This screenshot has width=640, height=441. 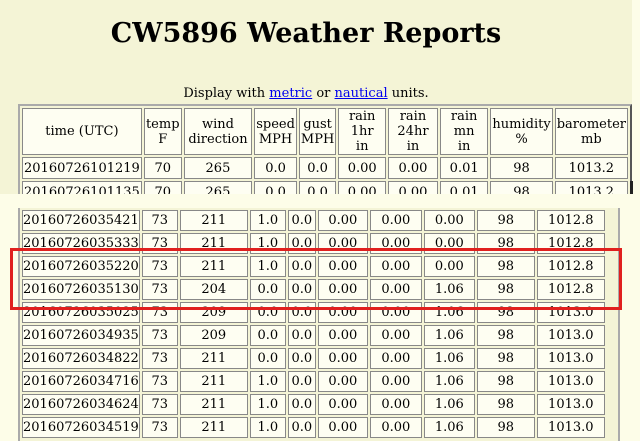 I want to click on cell-time: 20160726034519, so click(x=81, y=427).